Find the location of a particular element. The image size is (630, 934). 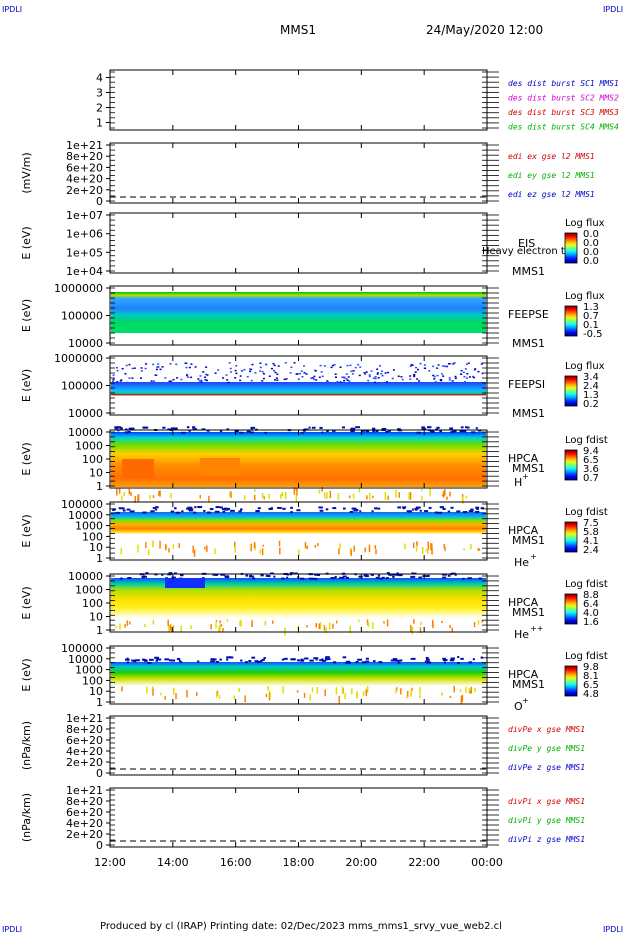

colorbar is located at coordinates (571, 609).